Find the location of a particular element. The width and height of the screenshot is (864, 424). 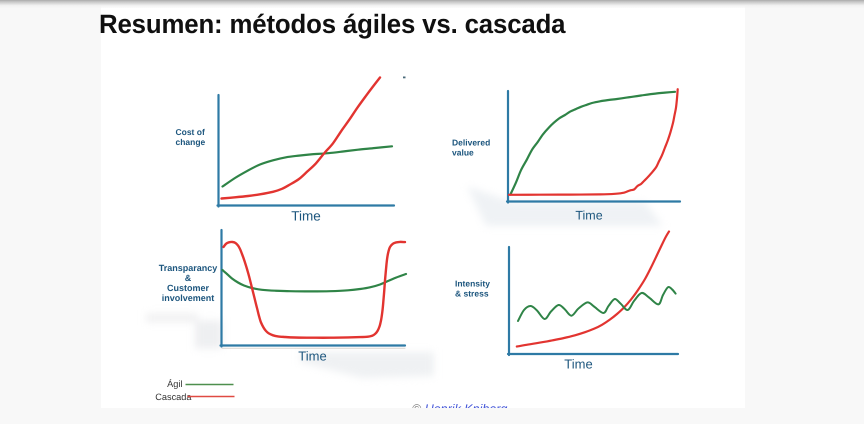

svg-text: © Henrik Kniberg is located at coordinates (459, 409).